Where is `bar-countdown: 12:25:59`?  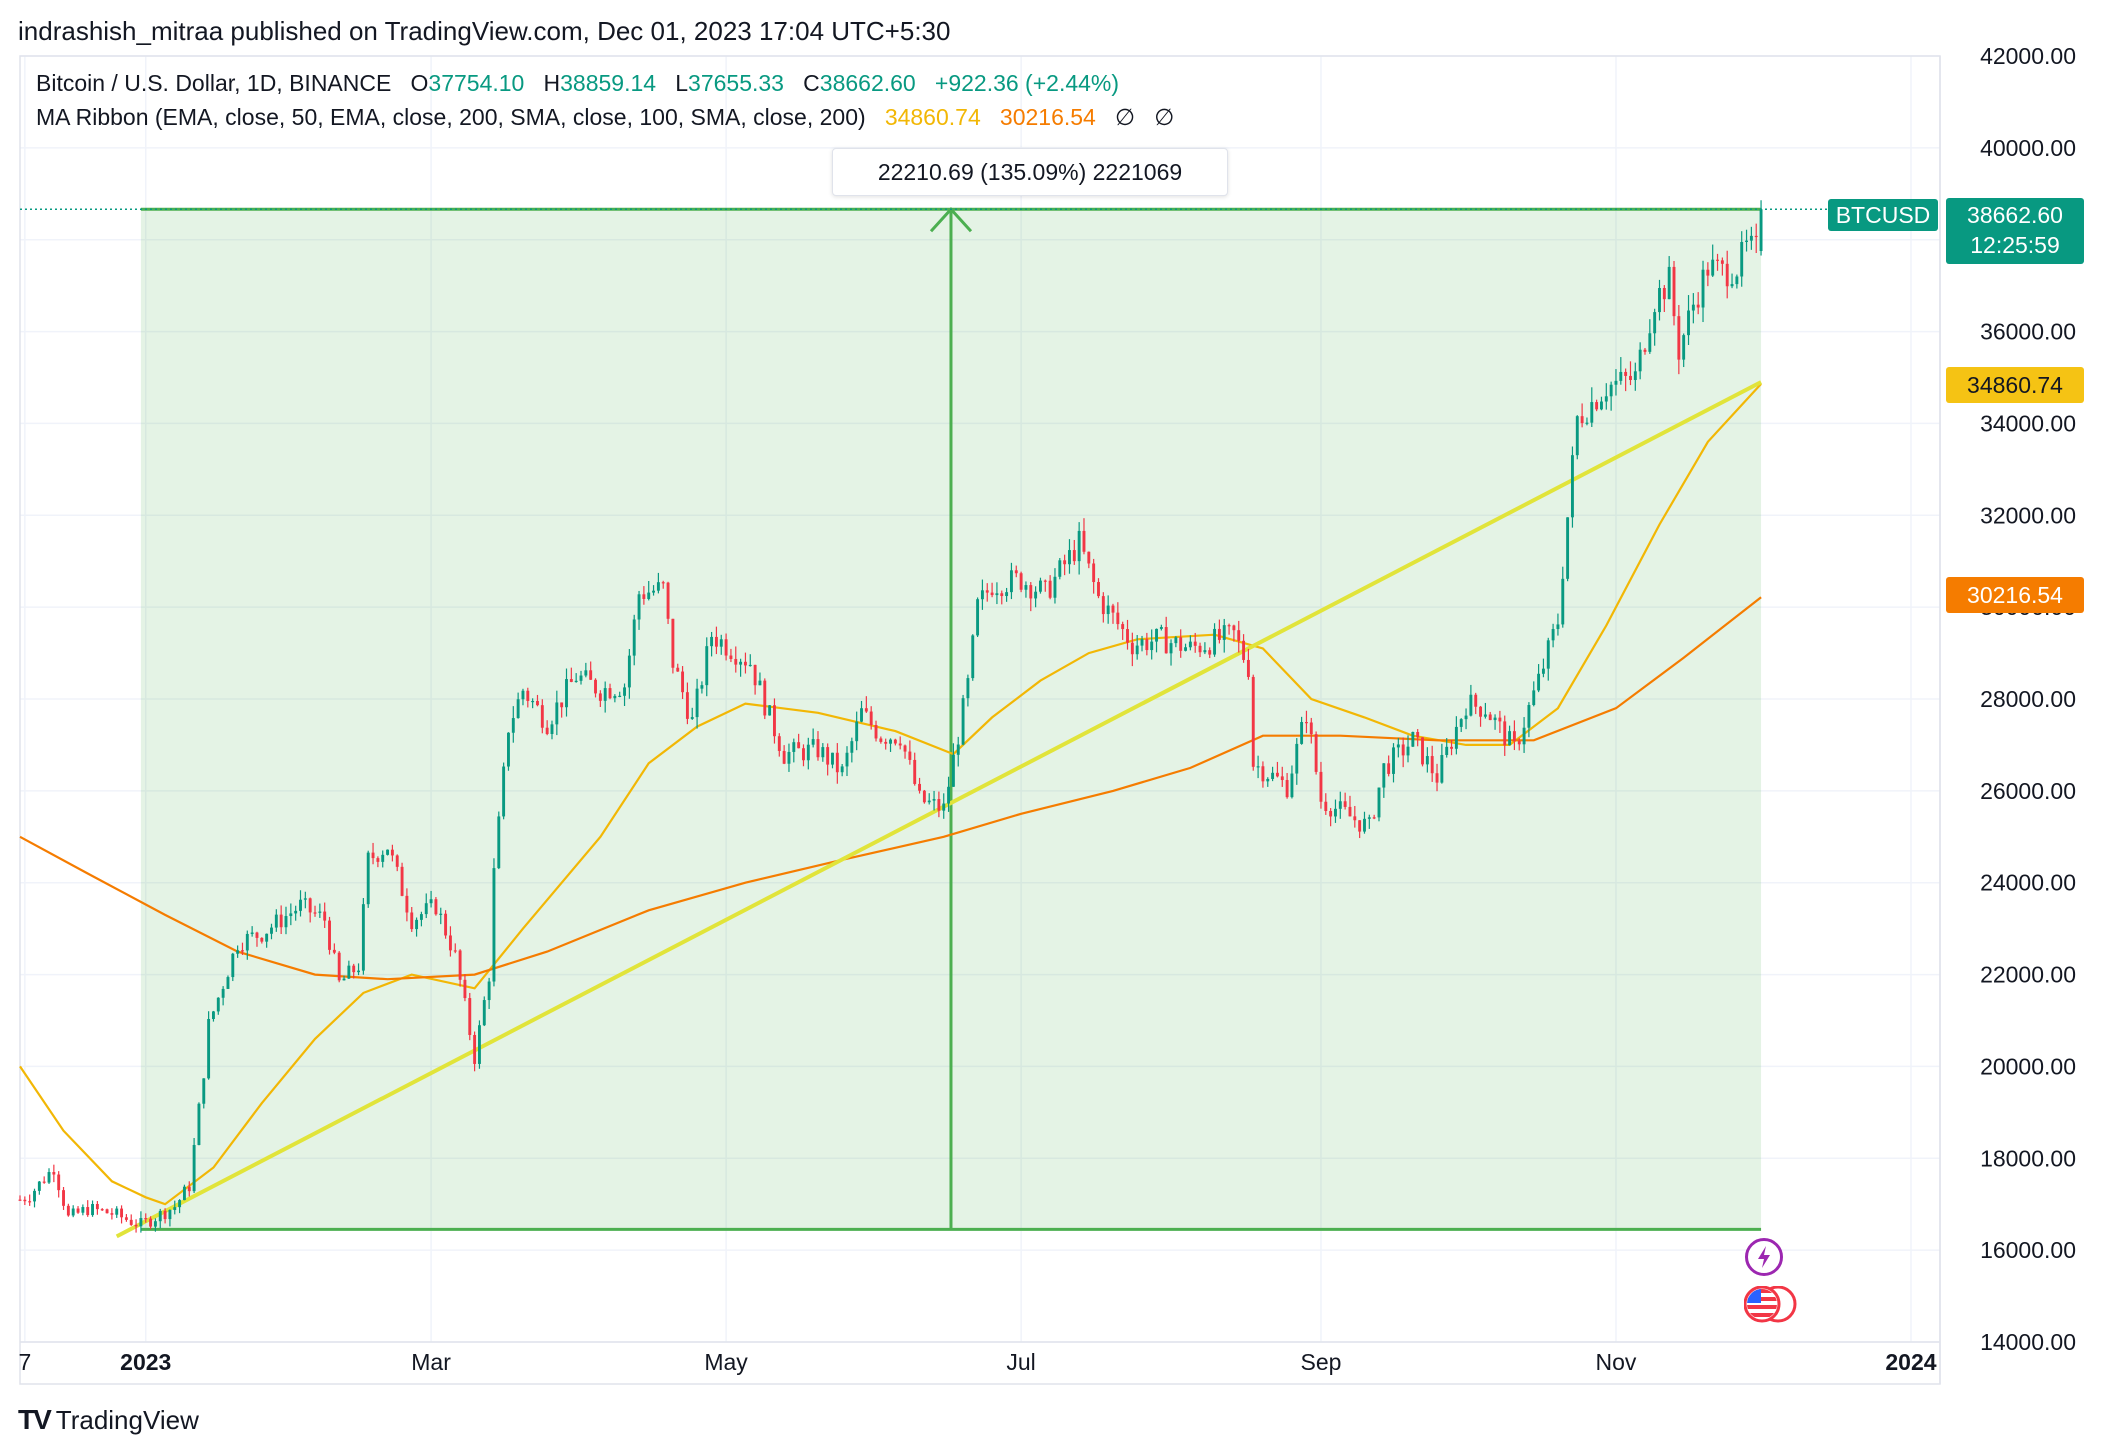
bar-countdown: 12:25:59 is located at coordinates (2015, 245).